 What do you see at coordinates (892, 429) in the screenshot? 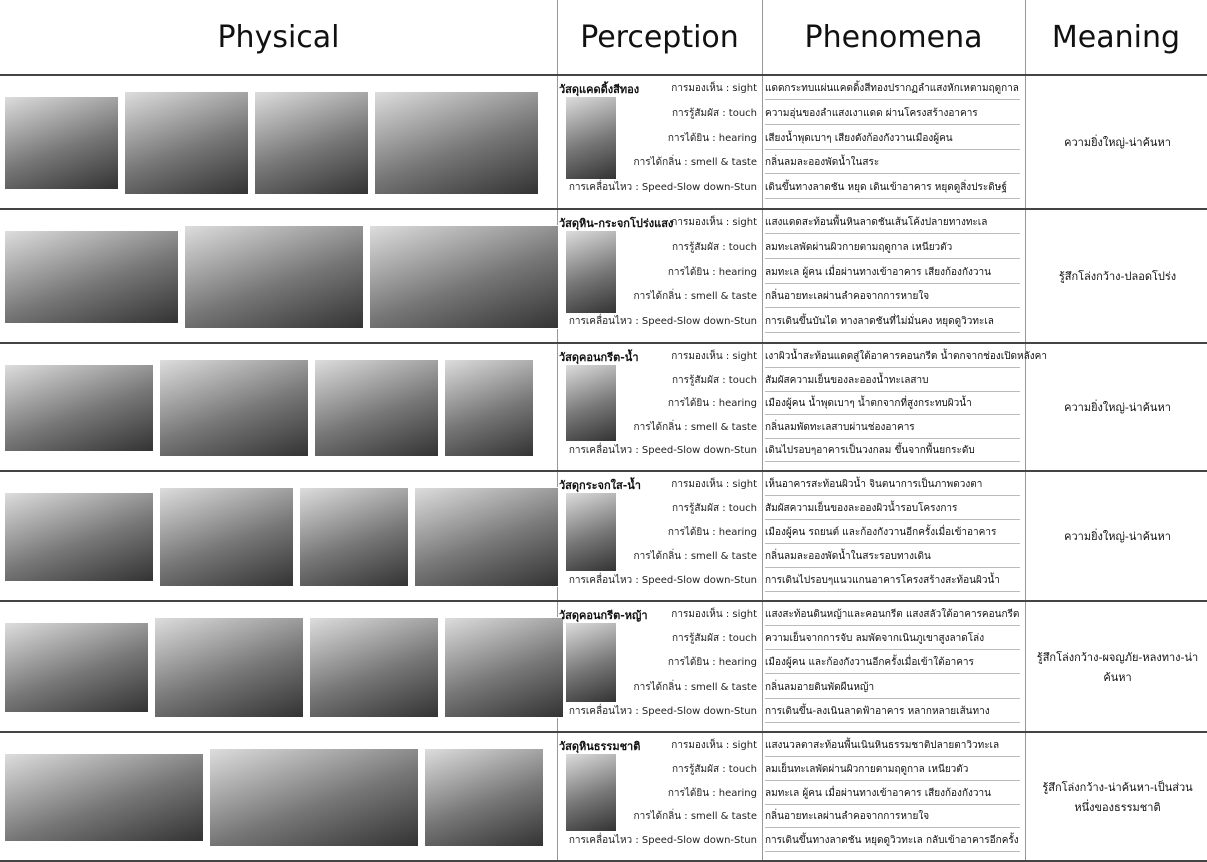
I see `phenomenon-text: กลิ่นลมพัดทะเลสาบผ่านช่องอาคาร` at bounding box center [892, 429].